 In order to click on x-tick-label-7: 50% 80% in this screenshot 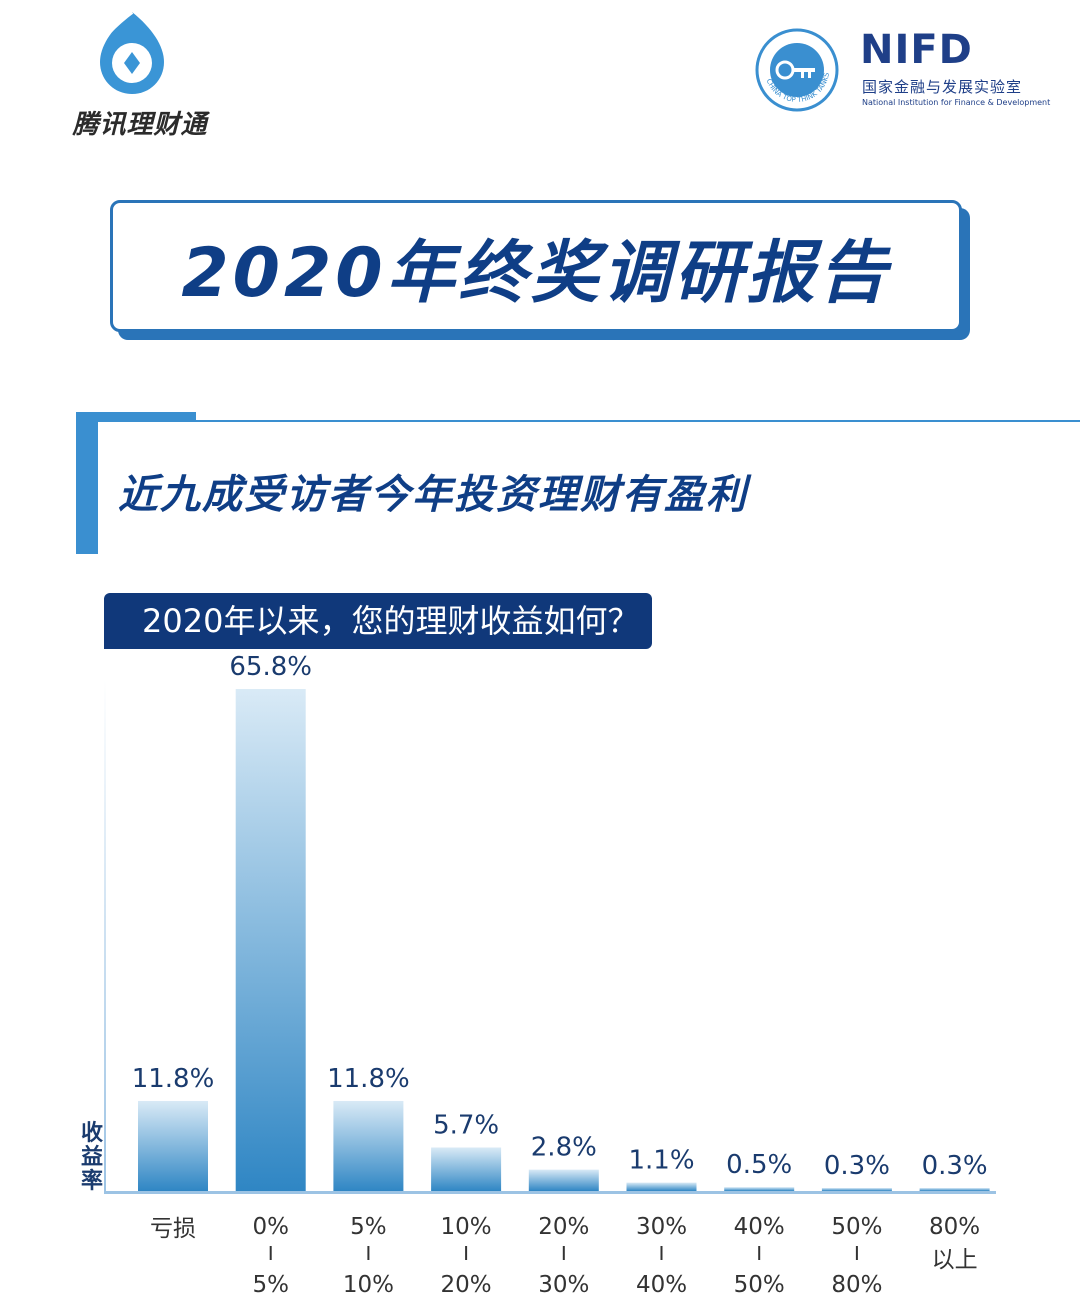, I will do `click(856, 1256)`.